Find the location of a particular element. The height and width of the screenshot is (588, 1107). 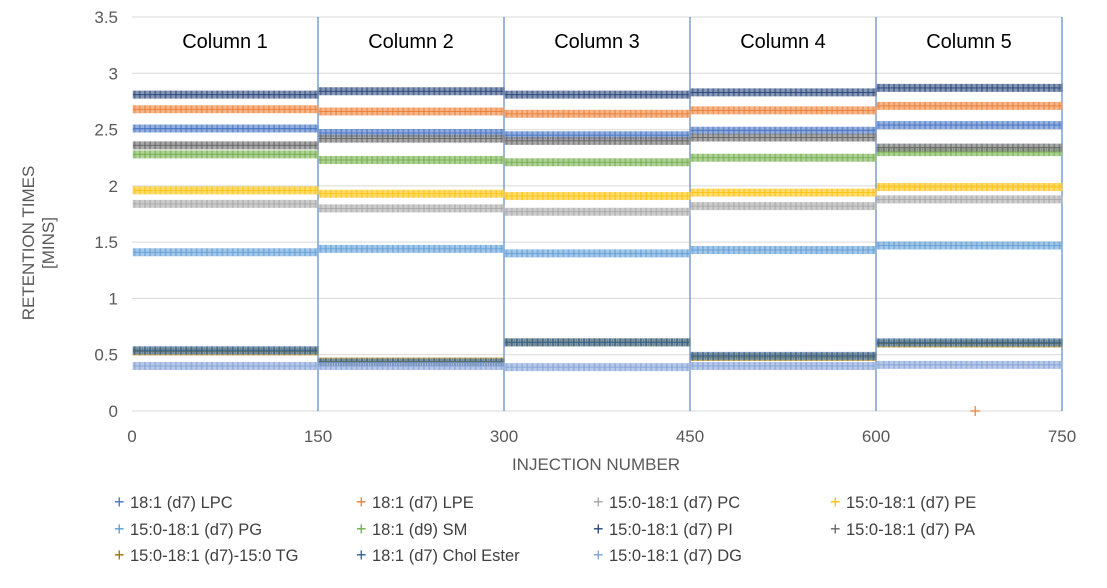

legend-label: 15:0-18:1 (d7)-15:0 TG is located at coordinates (214, 556).